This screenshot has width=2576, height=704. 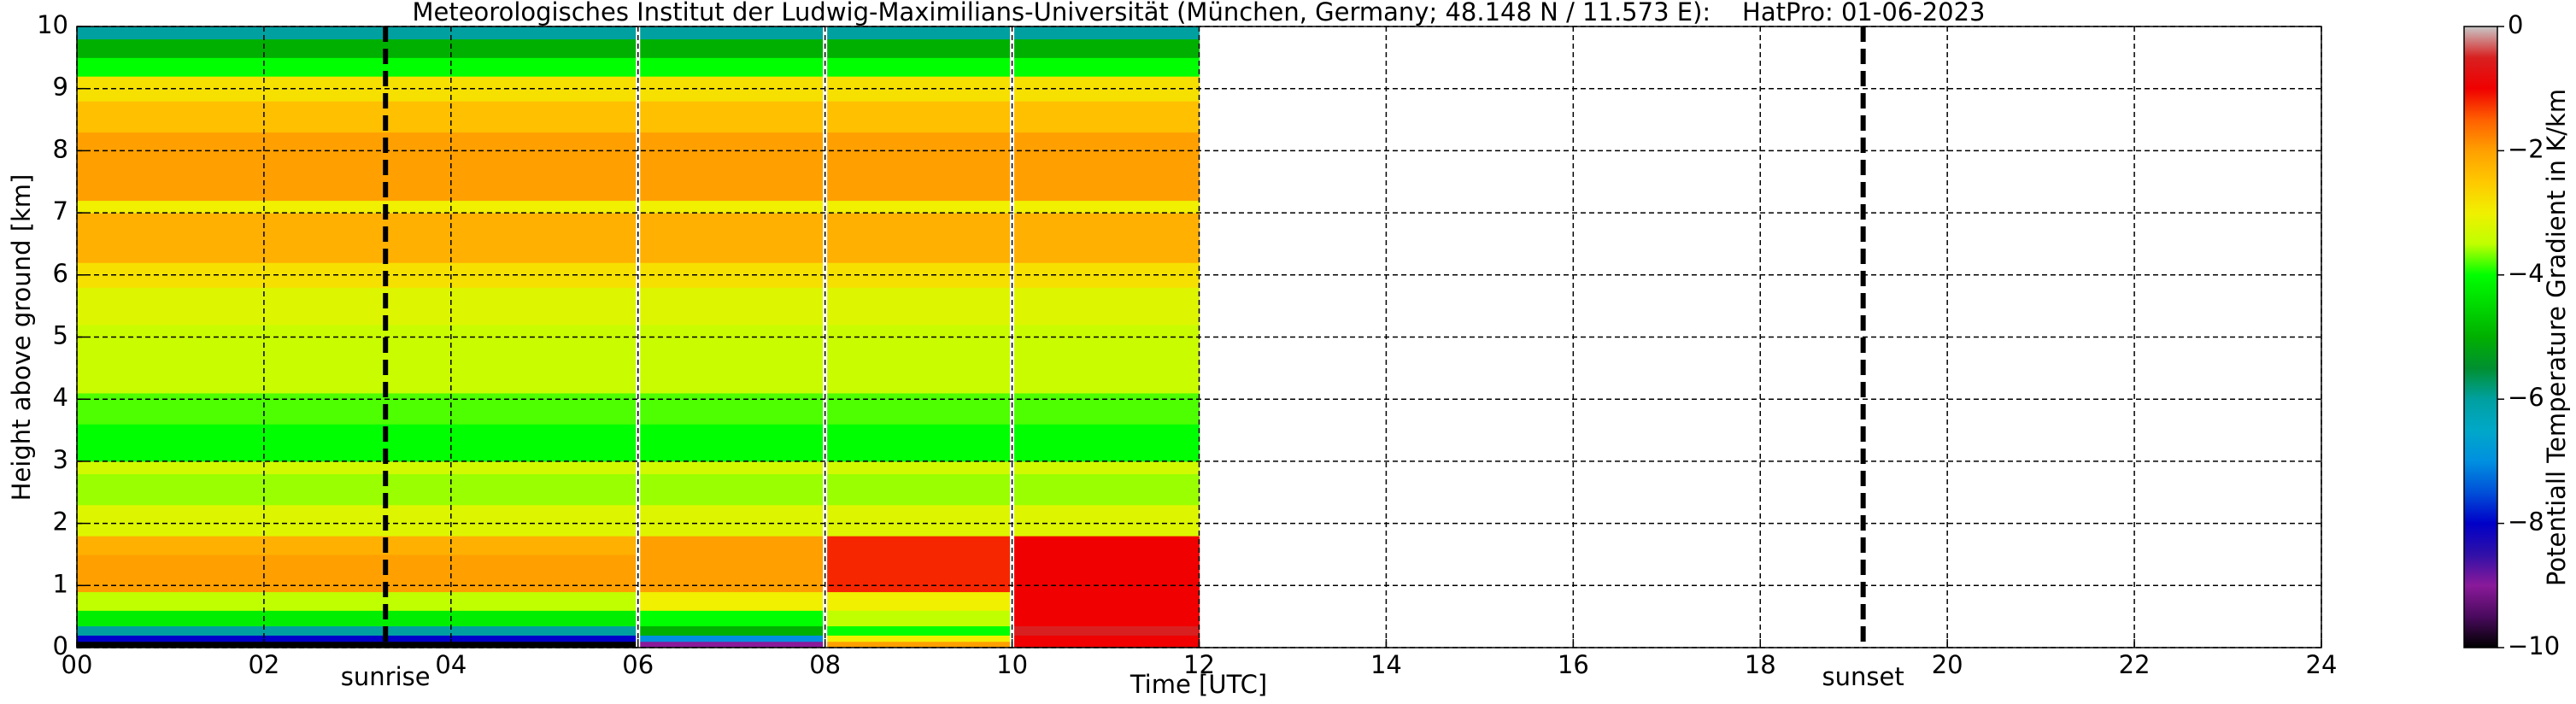 I want to click on colorbar-tick-label: −10, so click(x=2534, y=645).